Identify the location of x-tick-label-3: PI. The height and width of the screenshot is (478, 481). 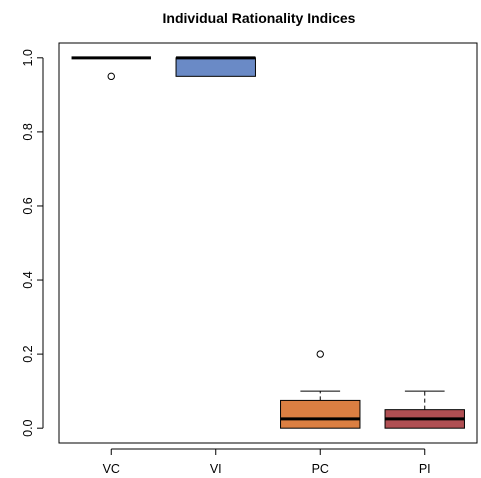
(425, 469).